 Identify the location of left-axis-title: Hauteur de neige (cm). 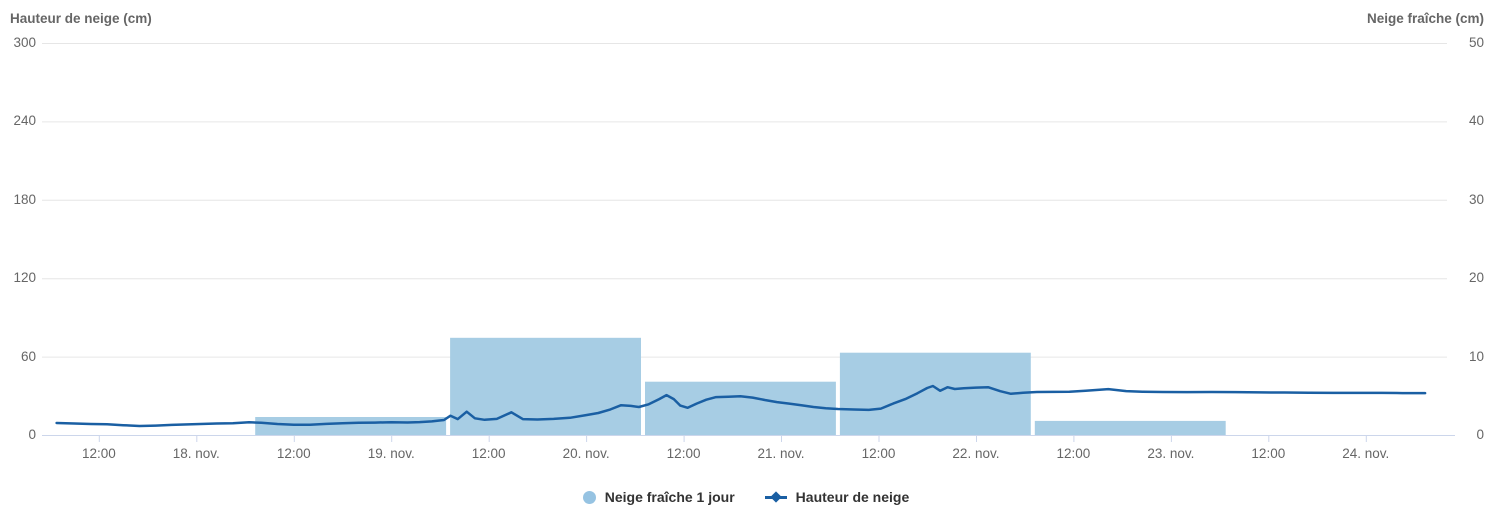
(81, 18).